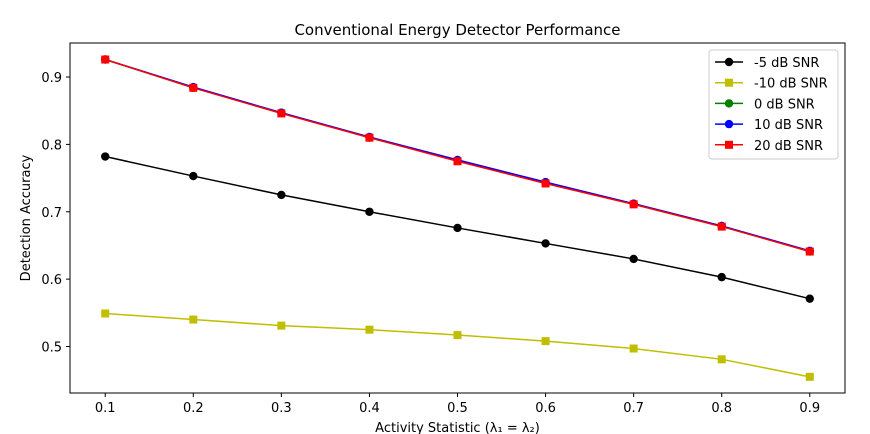 The height and width of the screenshot is (434, 870). I want to click on x-tick-label: 0.9, so click(809, 408).